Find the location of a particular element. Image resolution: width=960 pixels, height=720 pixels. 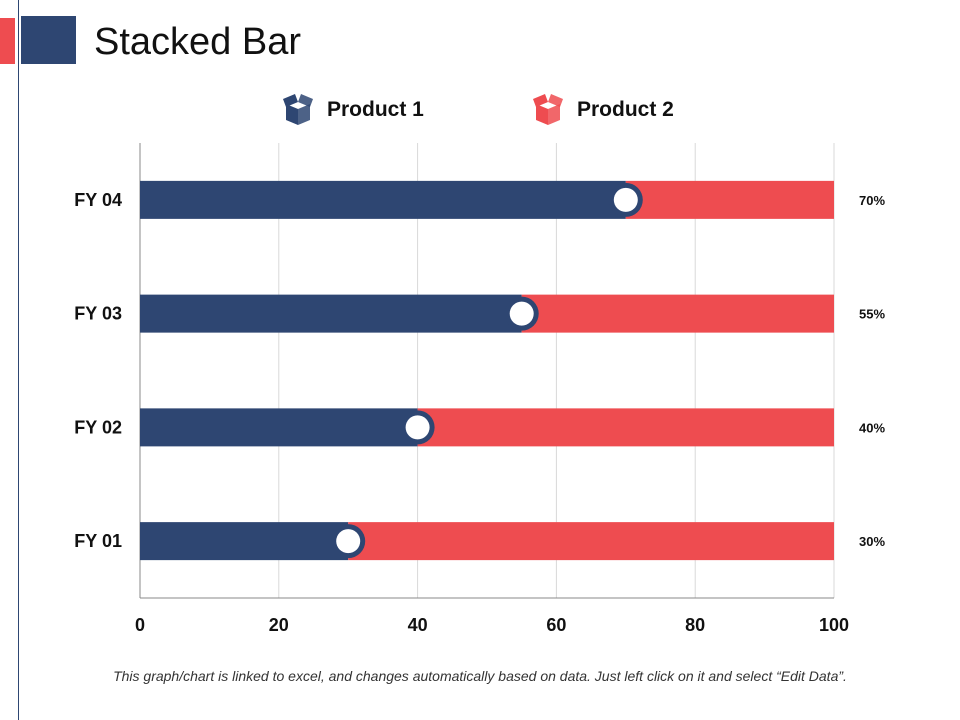

x-tick-label: 20 is located at coordinates (279, 625).